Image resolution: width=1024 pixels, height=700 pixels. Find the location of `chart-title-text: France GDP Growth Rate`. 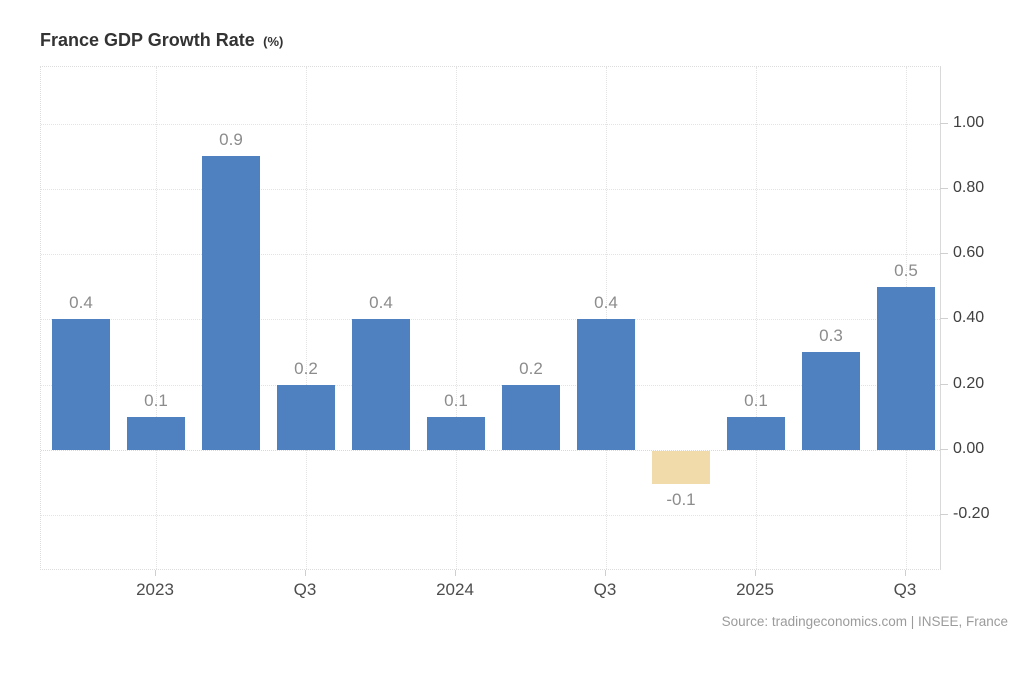

chart-title-text: France GDP Growth Rate is located at coordinates (147, 40).